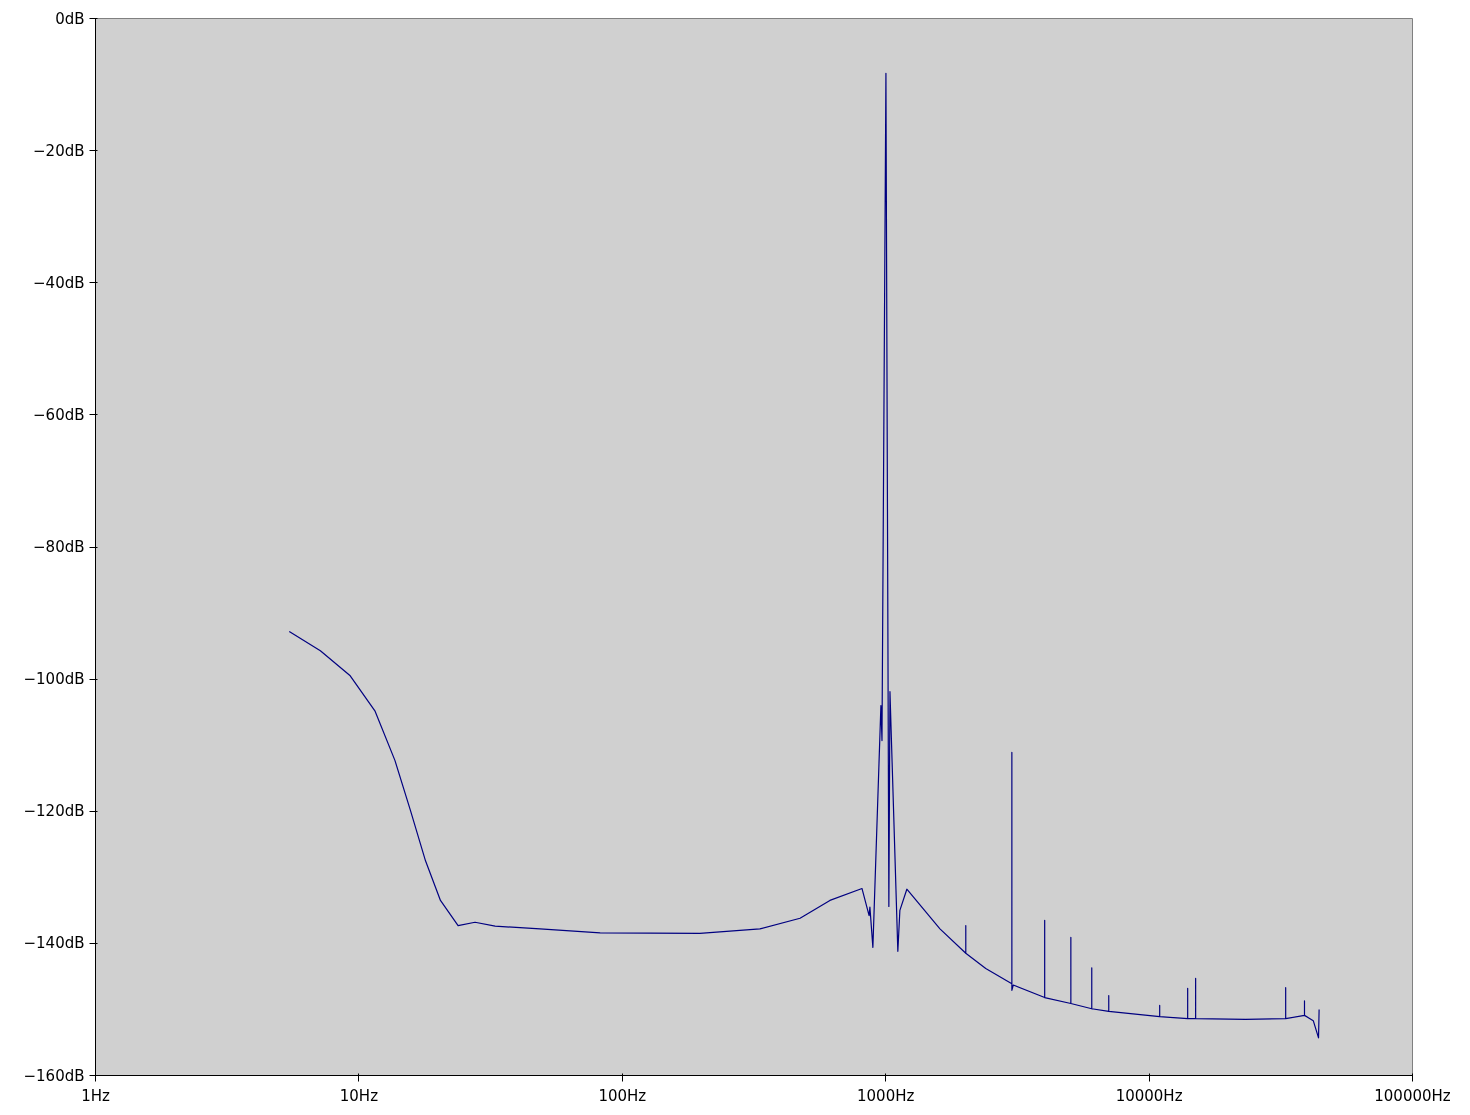 Image resolution: width=1470 pixels, height=1115 pixels. I want to click on y-tick-label: −140dB, so click(54, 943).